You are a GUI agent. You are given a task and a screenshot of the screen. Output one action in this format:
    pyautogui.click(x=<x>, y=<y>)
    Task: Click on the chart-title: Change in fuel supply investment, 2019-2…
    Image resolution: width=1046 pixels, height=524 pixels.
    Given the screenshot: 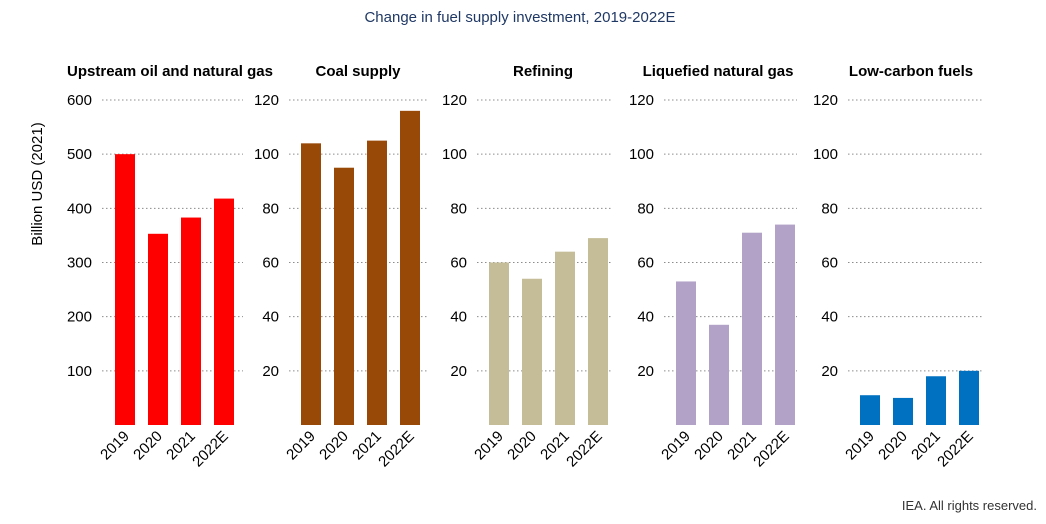 What is the action you would take?
    pyautogui.click(x=519, y=17)
    